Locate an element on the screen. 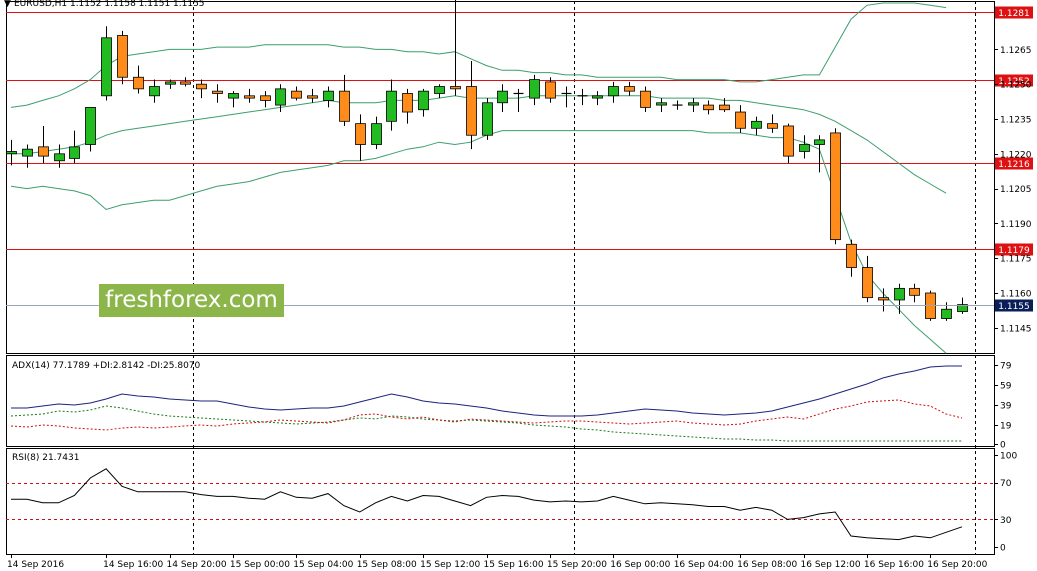 This screenshot has height=571, width=1037. time-axis-label: 15 Sep 16:00 is located at coordinates (514, 565).